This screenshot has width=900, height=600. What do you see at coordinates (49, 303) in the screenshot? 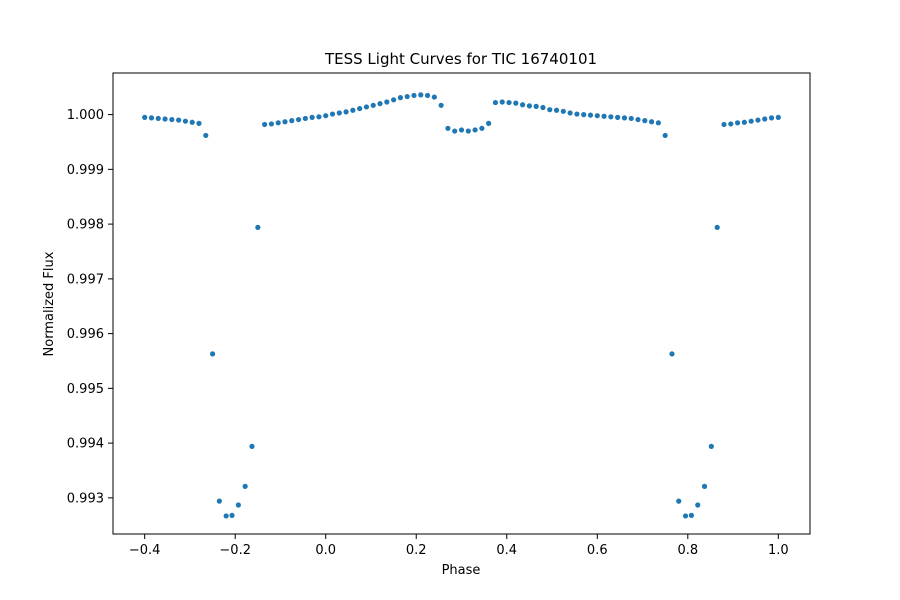
I see `y-axis-label: Normalized Flux` at bounding box center [49, 303].